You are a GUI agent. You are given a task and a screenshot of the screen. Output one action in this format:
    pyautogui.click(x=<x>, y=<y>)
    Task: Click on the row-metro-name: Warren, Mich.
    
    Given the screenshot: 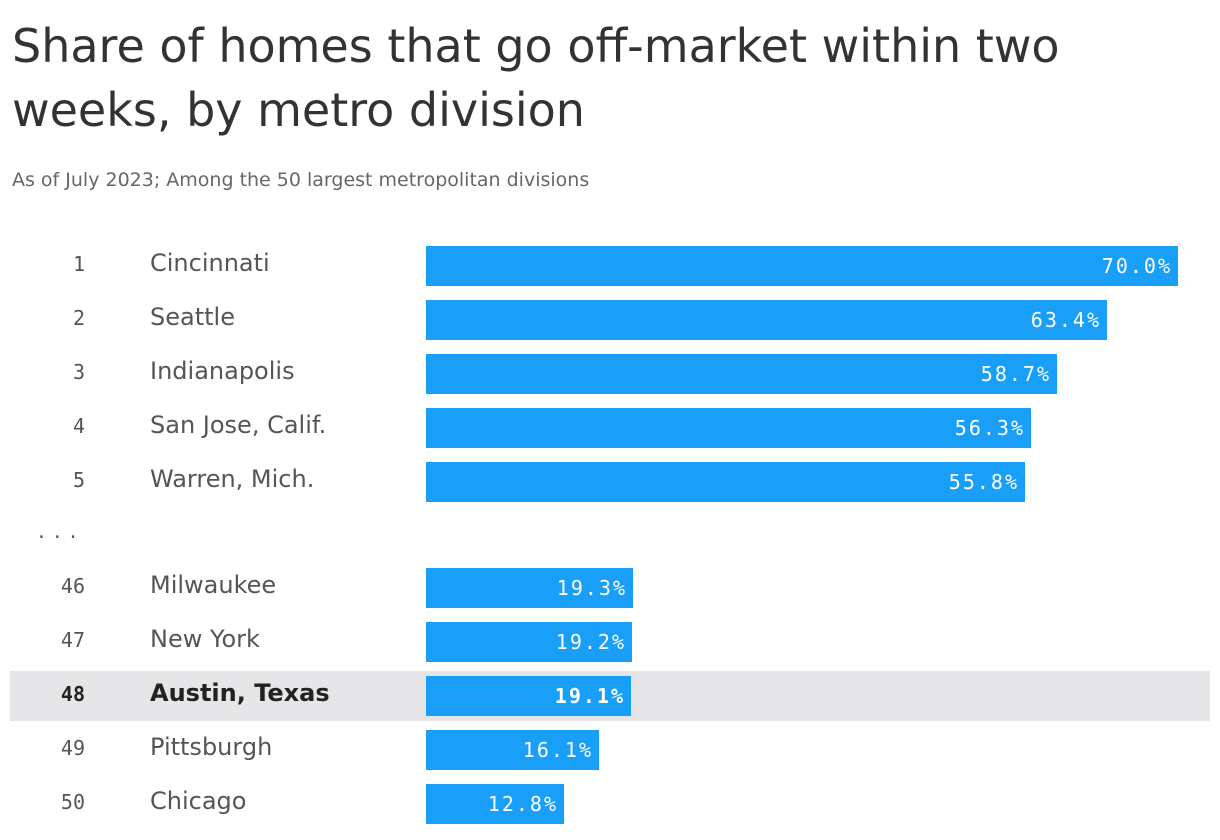 What is the action you would take?
    pyautogui.click(x=232, y=479)
    